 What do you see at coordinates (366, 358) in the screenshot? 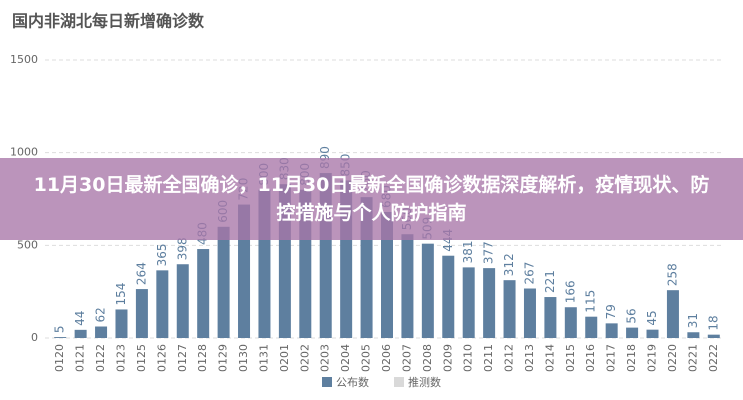
I see `x-tick-label: 0205` at bounding box center [366, 358].